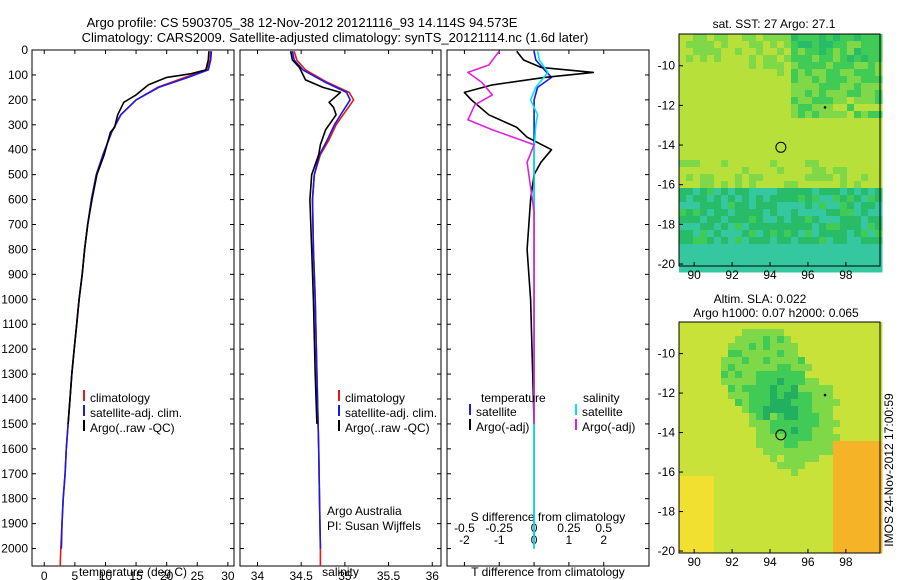 The width and height of the screenshot is (900, 580). I want to click on depth-tick-label: 1000, so click(14, 299).